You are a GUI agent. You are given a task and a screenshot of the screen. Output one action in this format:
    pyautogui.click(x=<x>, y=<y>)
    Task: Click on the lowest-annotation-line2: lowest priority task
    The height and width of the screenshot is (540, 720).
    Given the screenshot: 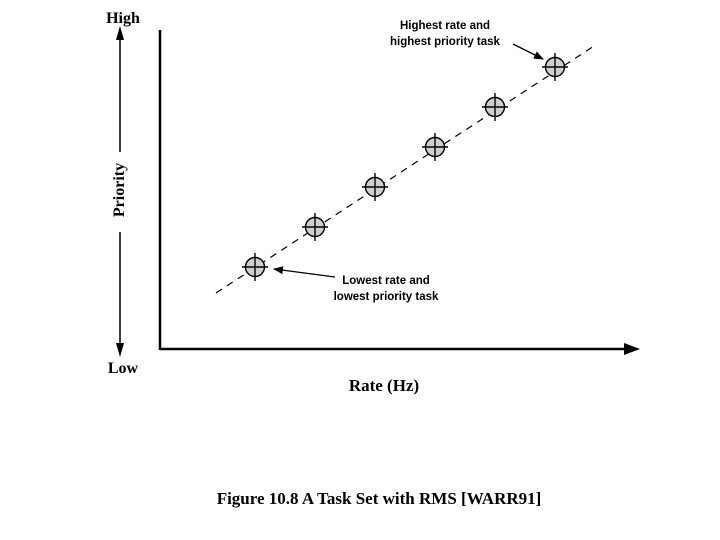 What is the action you would take?
    pyautogui.click(x=386, y=297)
    